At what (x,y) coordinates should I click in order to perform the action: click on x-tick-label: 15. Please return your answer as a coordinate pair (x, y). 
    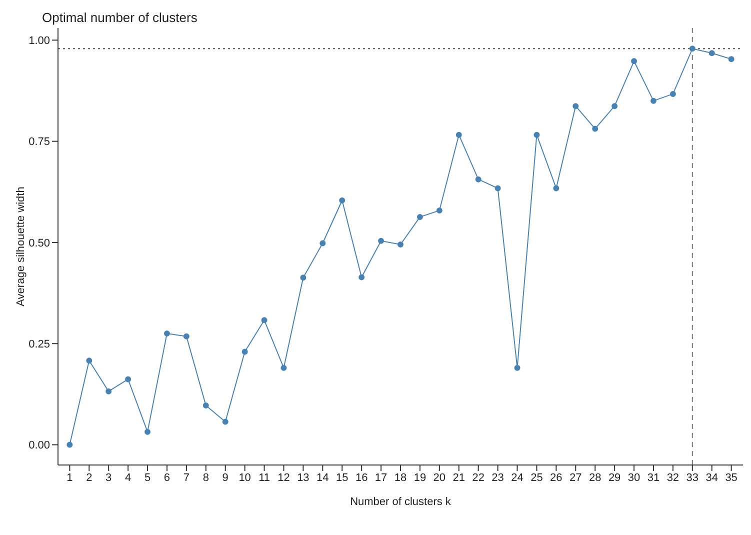
    Looking at the image, I should click on (342, 478).